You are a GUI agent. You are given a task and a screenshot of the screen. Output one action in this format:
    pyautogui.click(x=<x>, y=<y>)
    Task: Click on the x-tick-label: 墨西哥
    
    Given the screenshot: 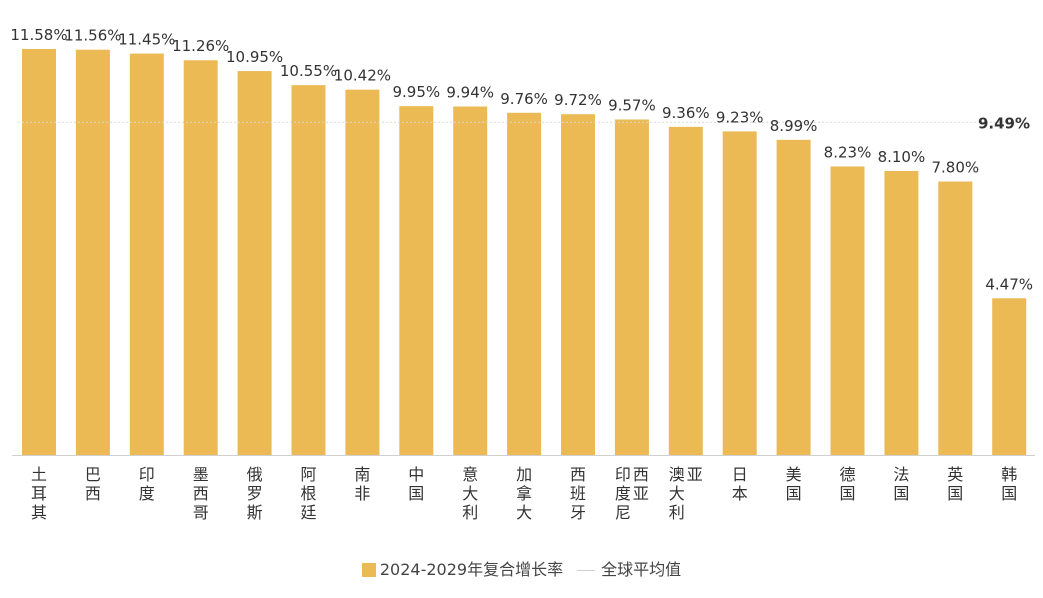 What is the action you would take?
    pyautogui.click(x=201, y=493)
    